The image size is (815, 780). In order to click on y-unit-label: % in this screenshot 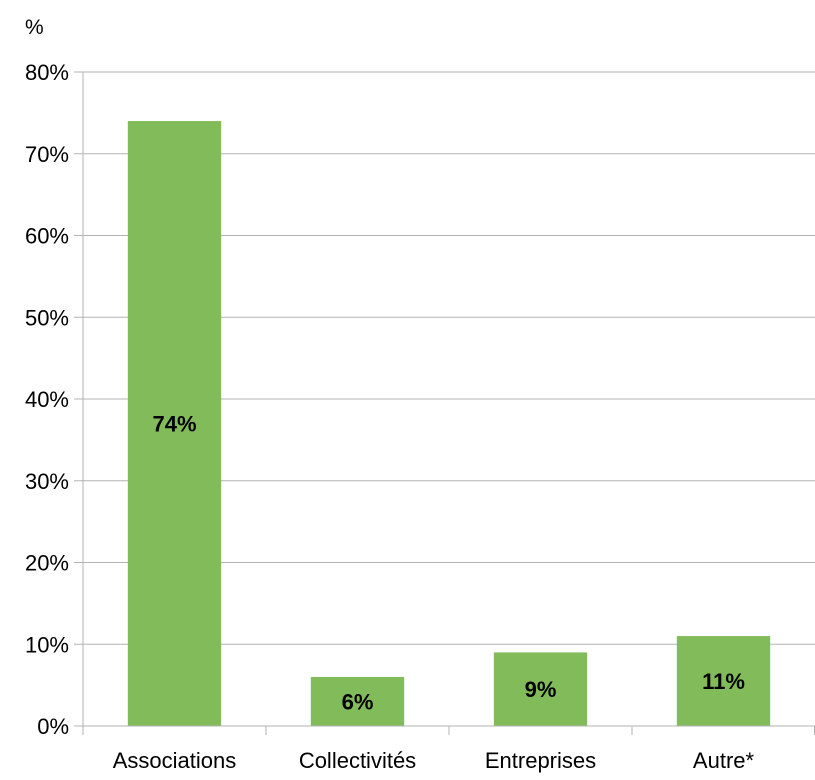, I will do `click(34, 27)`.